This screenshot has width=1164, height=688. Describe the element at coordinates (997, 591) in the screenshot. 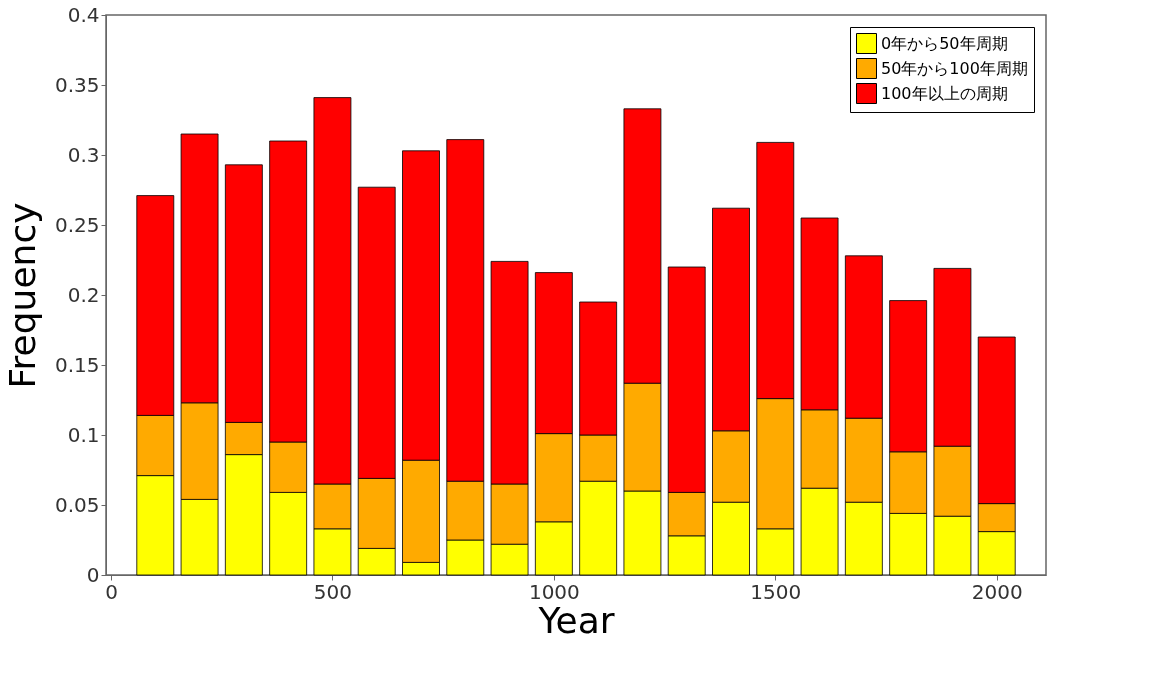

I see `x-tick-label: 2000` at that location.